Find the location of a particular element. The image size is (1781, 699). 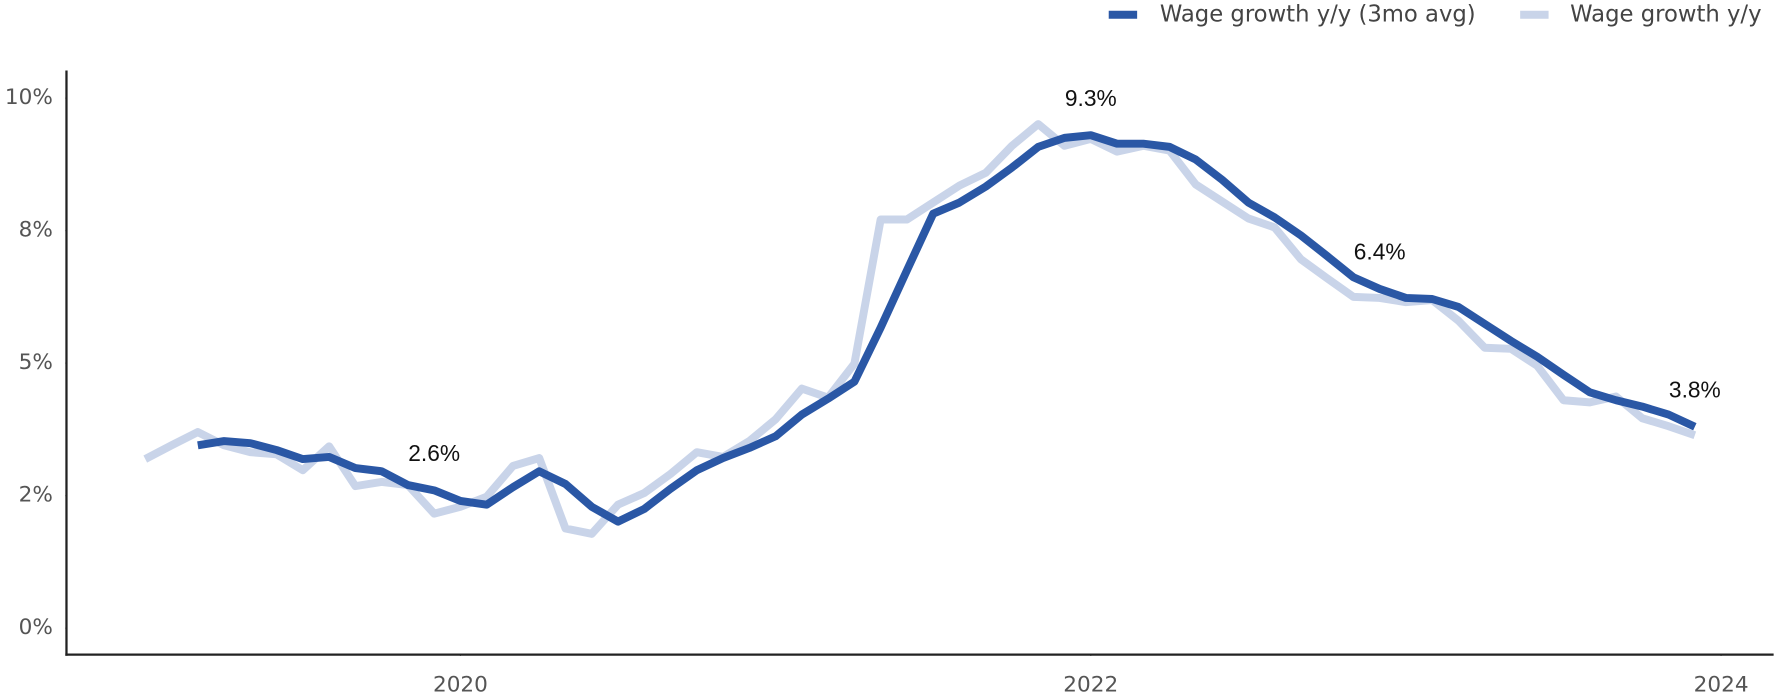

y-tick-label: 8% is located at coordinates (36, 230).